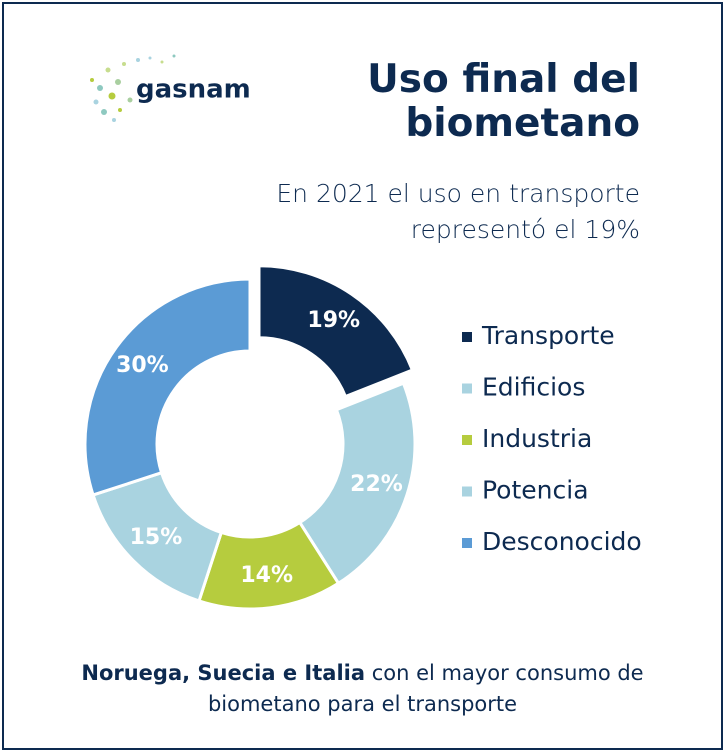 The image size is (725, 750). Describe the element at coordinates (376, 484) in the screenshot. I see `value-label: 22%` at that location.